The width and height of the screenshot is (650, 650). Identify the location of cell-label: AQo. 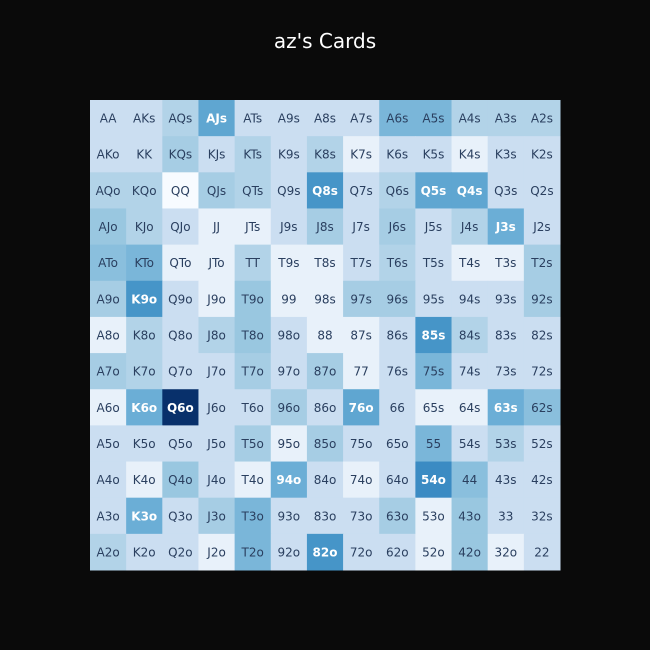
(108, 191).